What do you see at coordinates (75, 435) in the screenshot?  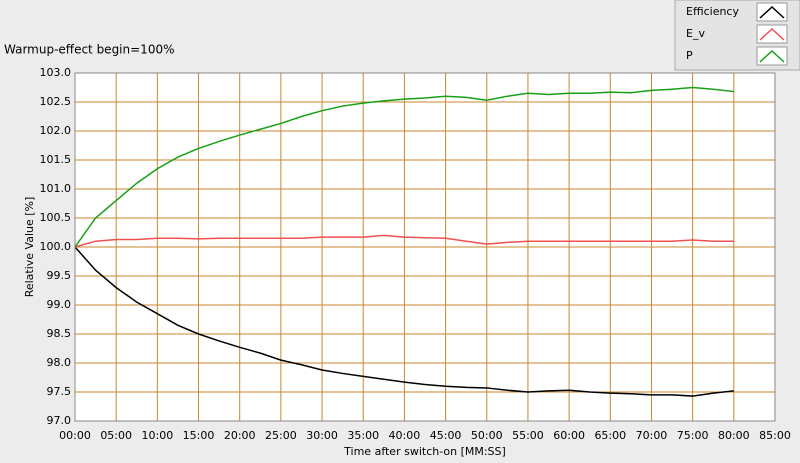 I see `x-tick-label: 00:00` at bounding box center [75, 435].